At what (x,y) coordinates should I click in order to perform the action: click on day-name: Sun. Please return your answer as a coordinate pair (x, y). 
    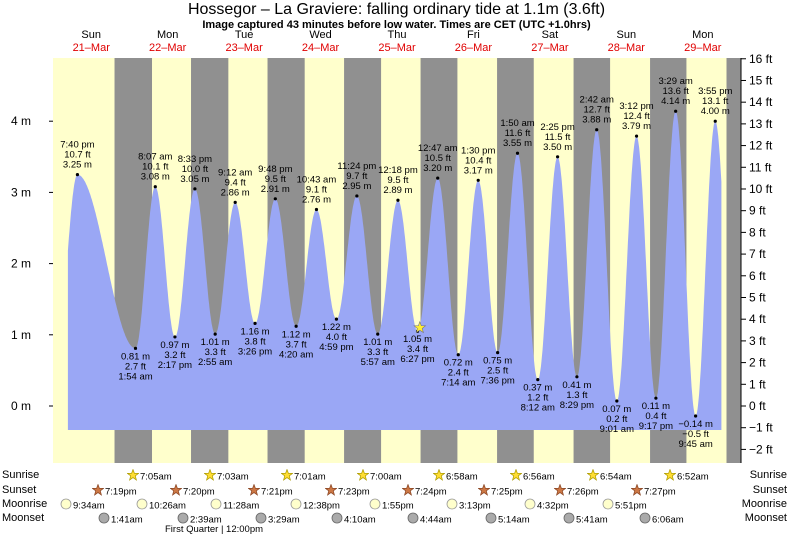
    Looking at the image, I should click on (91, 35).